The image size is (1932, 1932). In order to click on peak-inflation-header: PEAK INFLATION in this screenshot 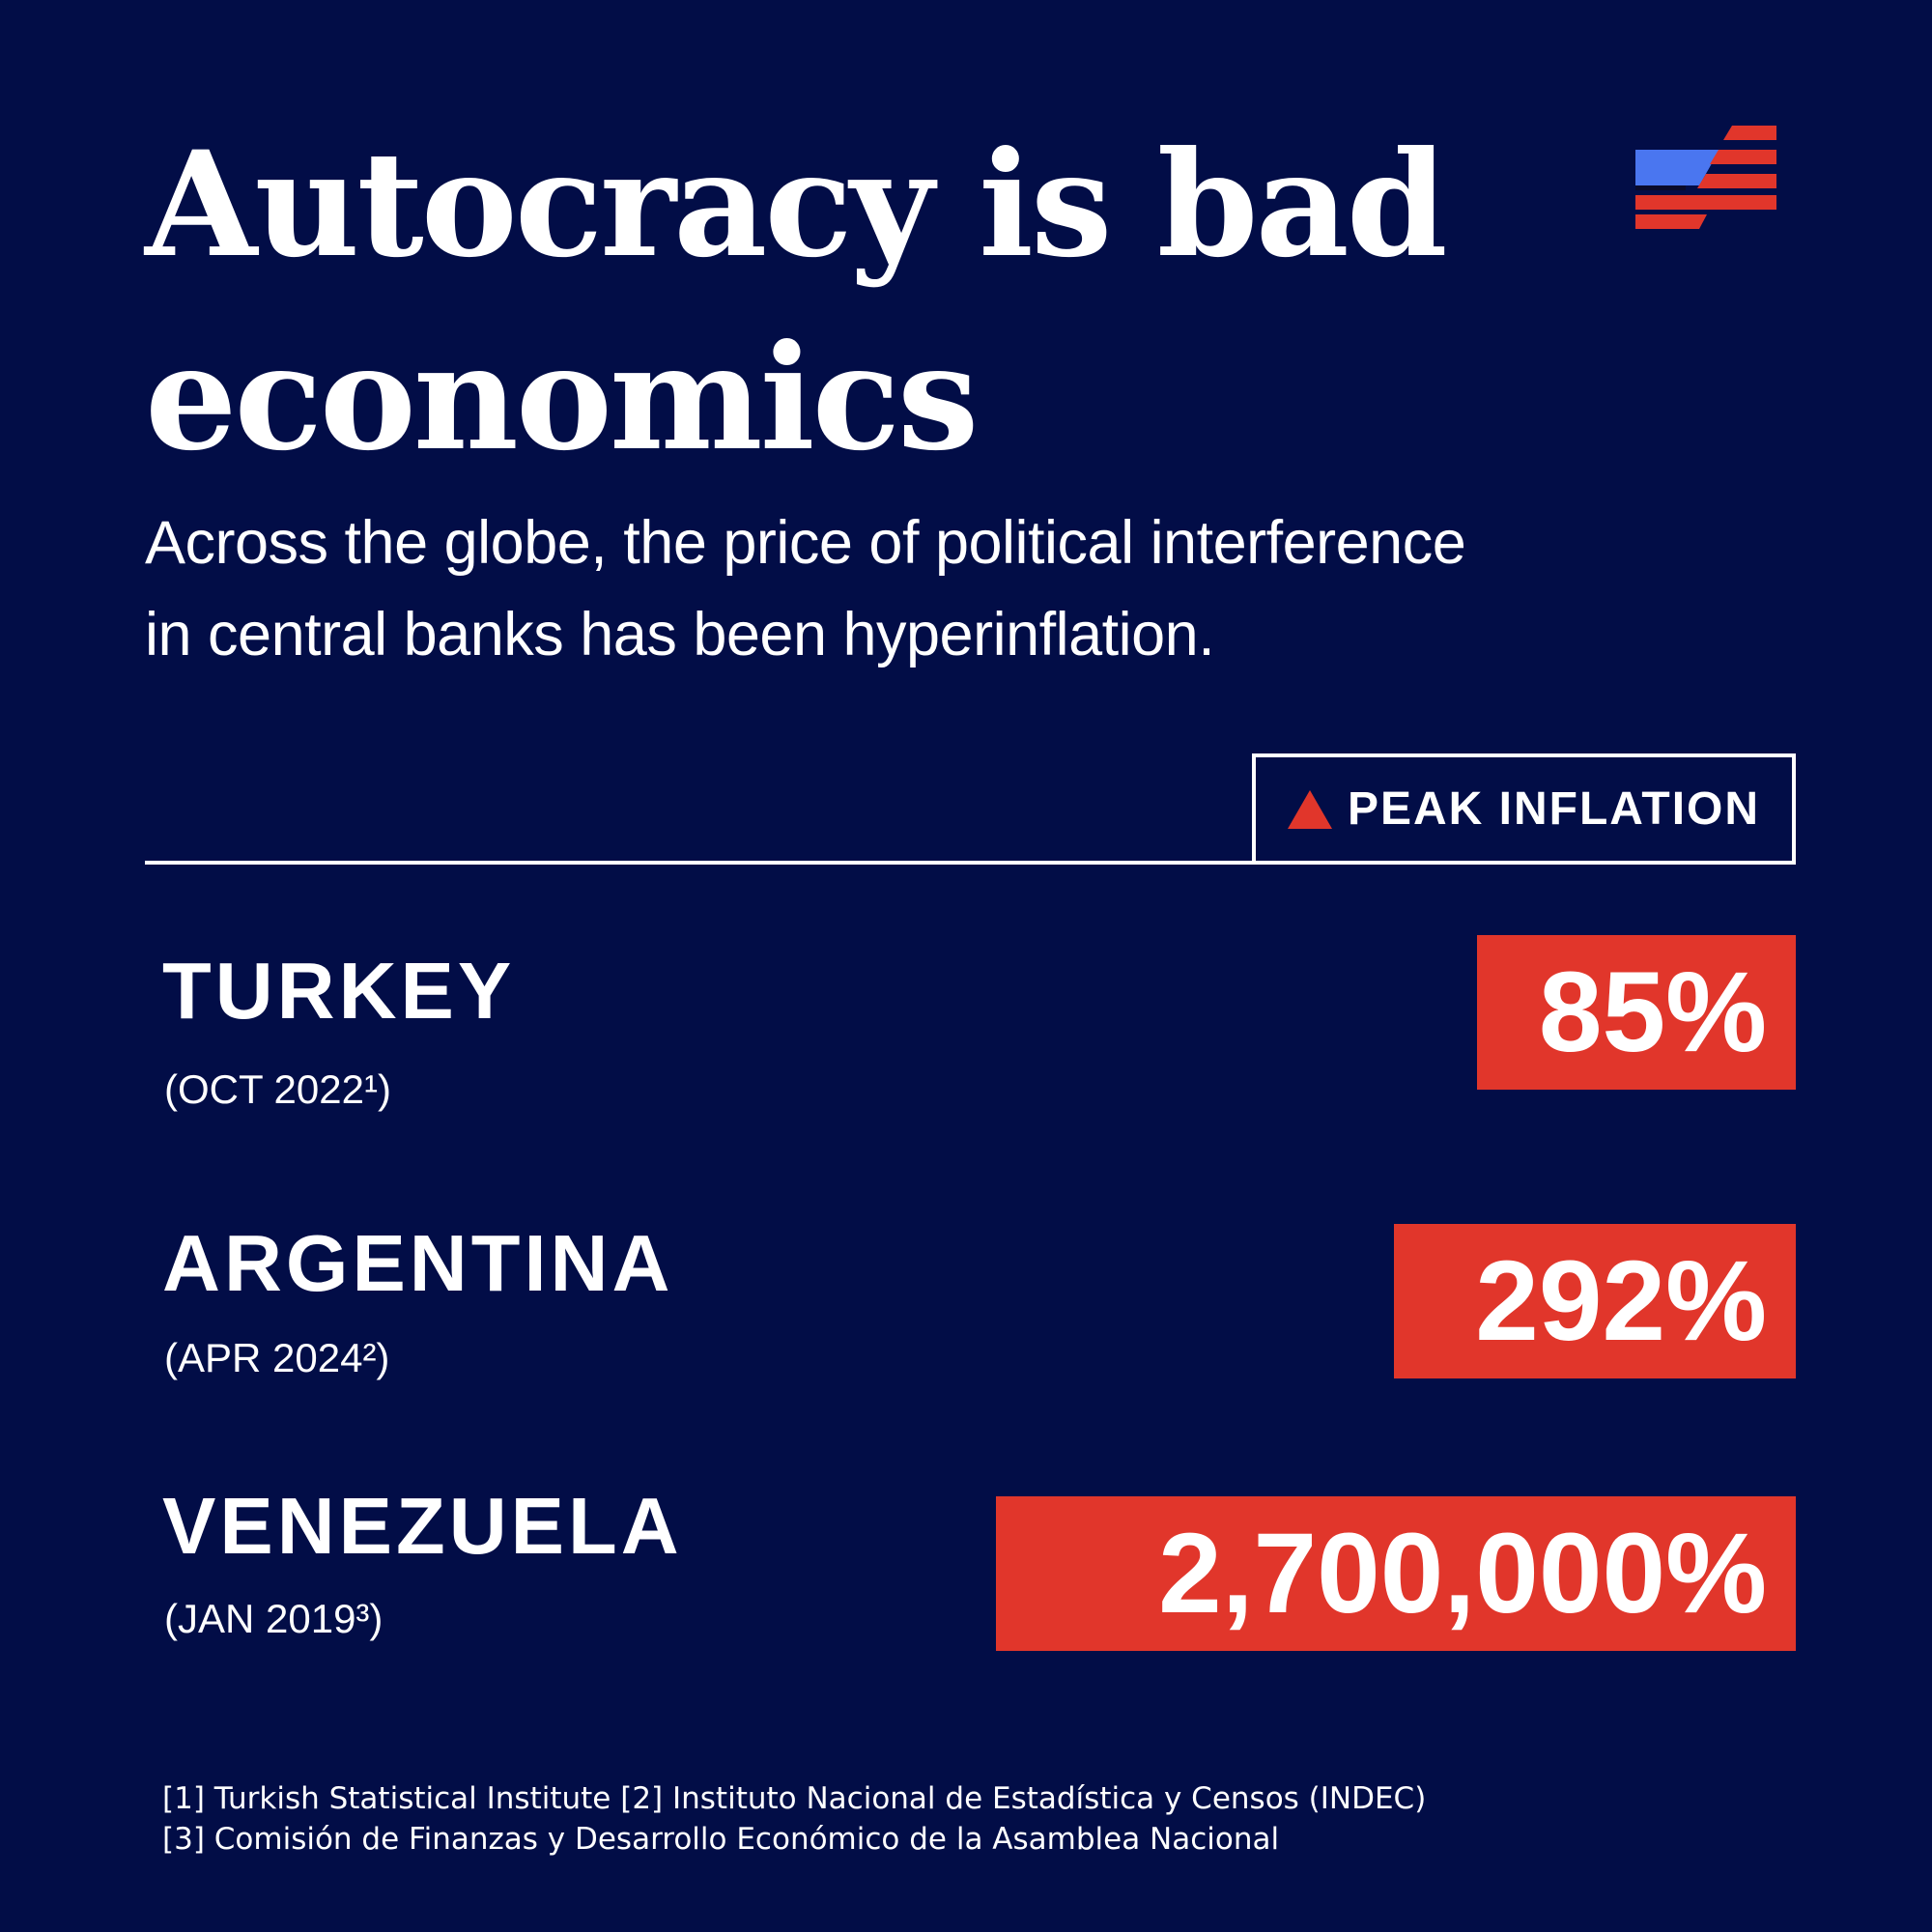, I will do `click(1524, 809)`.